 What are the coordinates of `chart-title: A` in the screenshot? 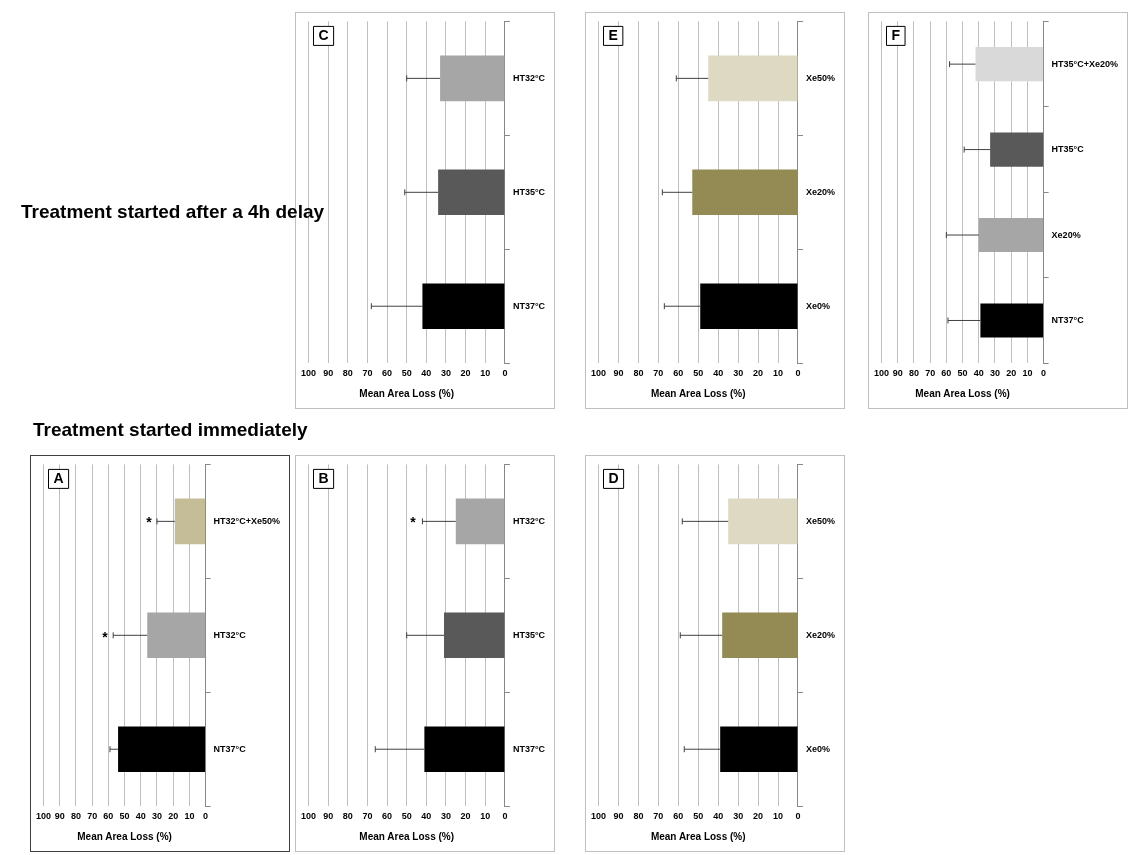 It's located at (58, 478).